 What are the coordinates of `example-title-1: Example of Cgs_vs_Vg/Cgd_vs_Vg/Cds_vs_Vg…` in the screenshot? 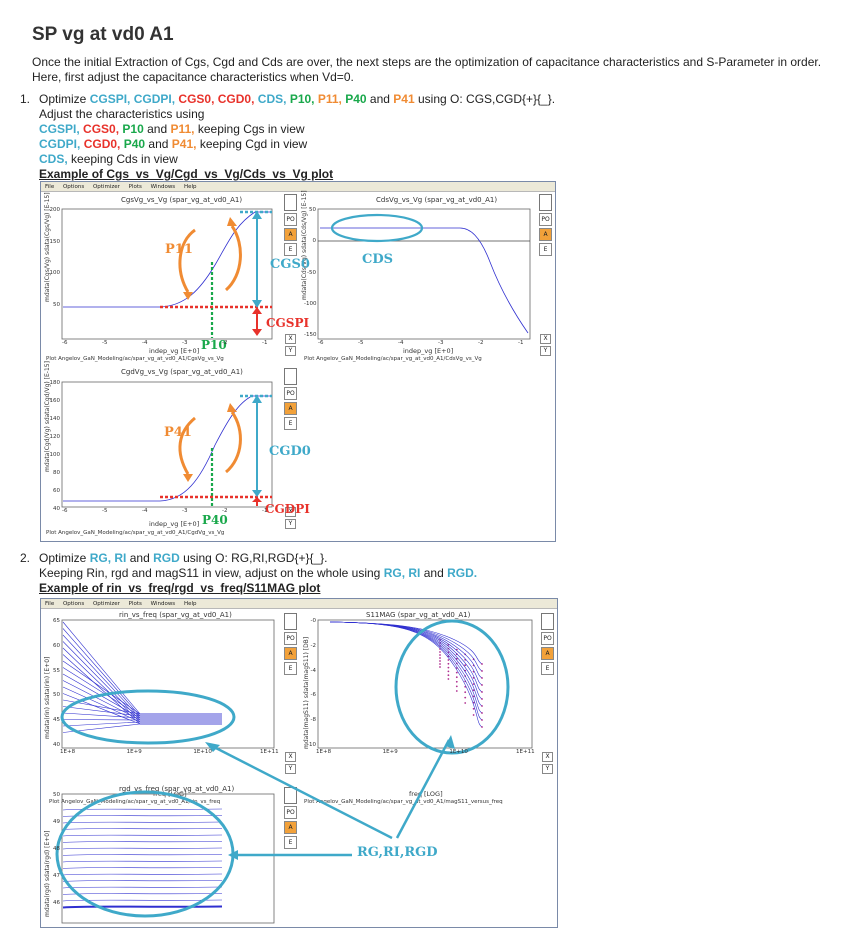 It's located at (186, 174).